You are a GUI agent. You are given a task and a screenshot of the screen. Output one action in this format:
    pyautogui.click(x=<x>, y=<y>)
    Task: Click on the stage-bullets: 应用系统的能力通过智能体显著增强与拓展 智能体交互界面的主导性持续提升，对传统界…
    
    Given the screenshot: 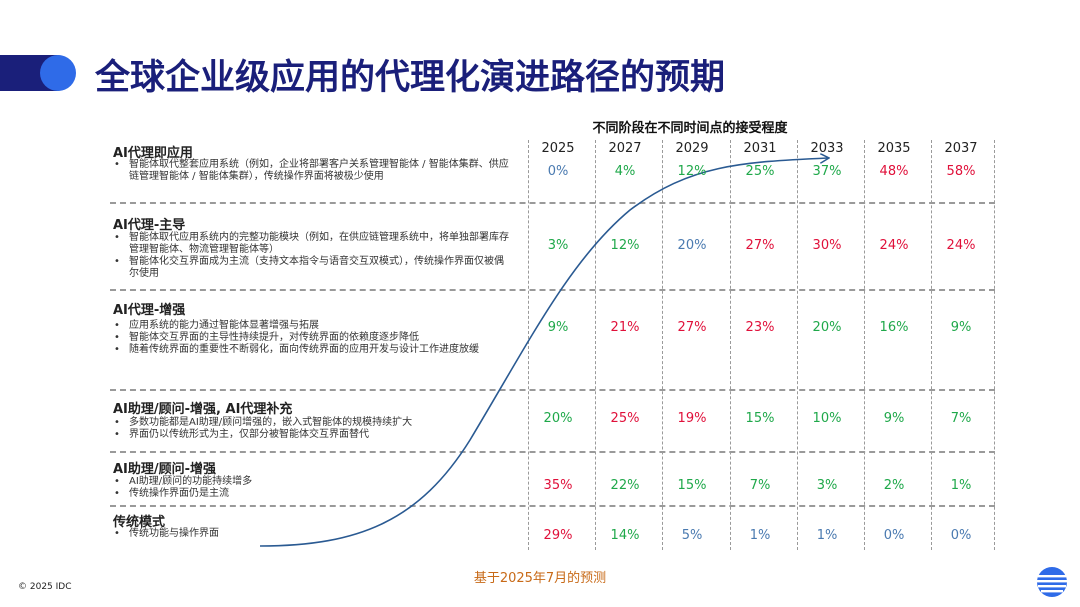 What is the action you would take?
    pyautogui.click(x=311, y=338)
    